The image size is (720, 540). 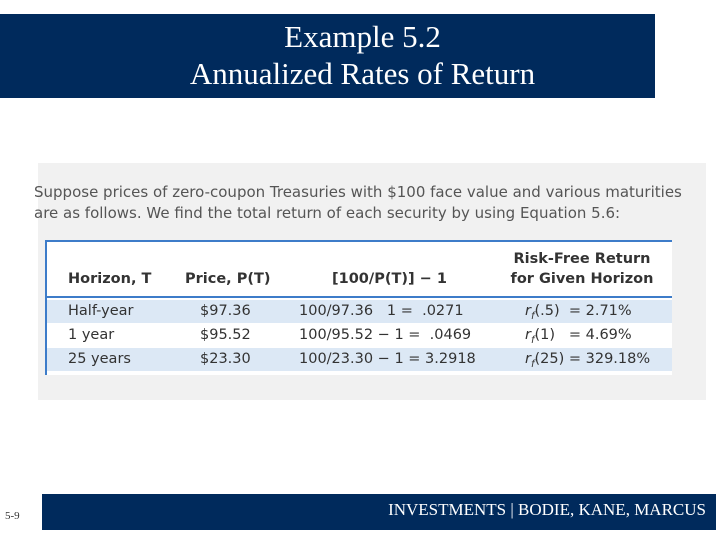 I want to click on column-header: Horizon, T, so click(x=110, y=279).